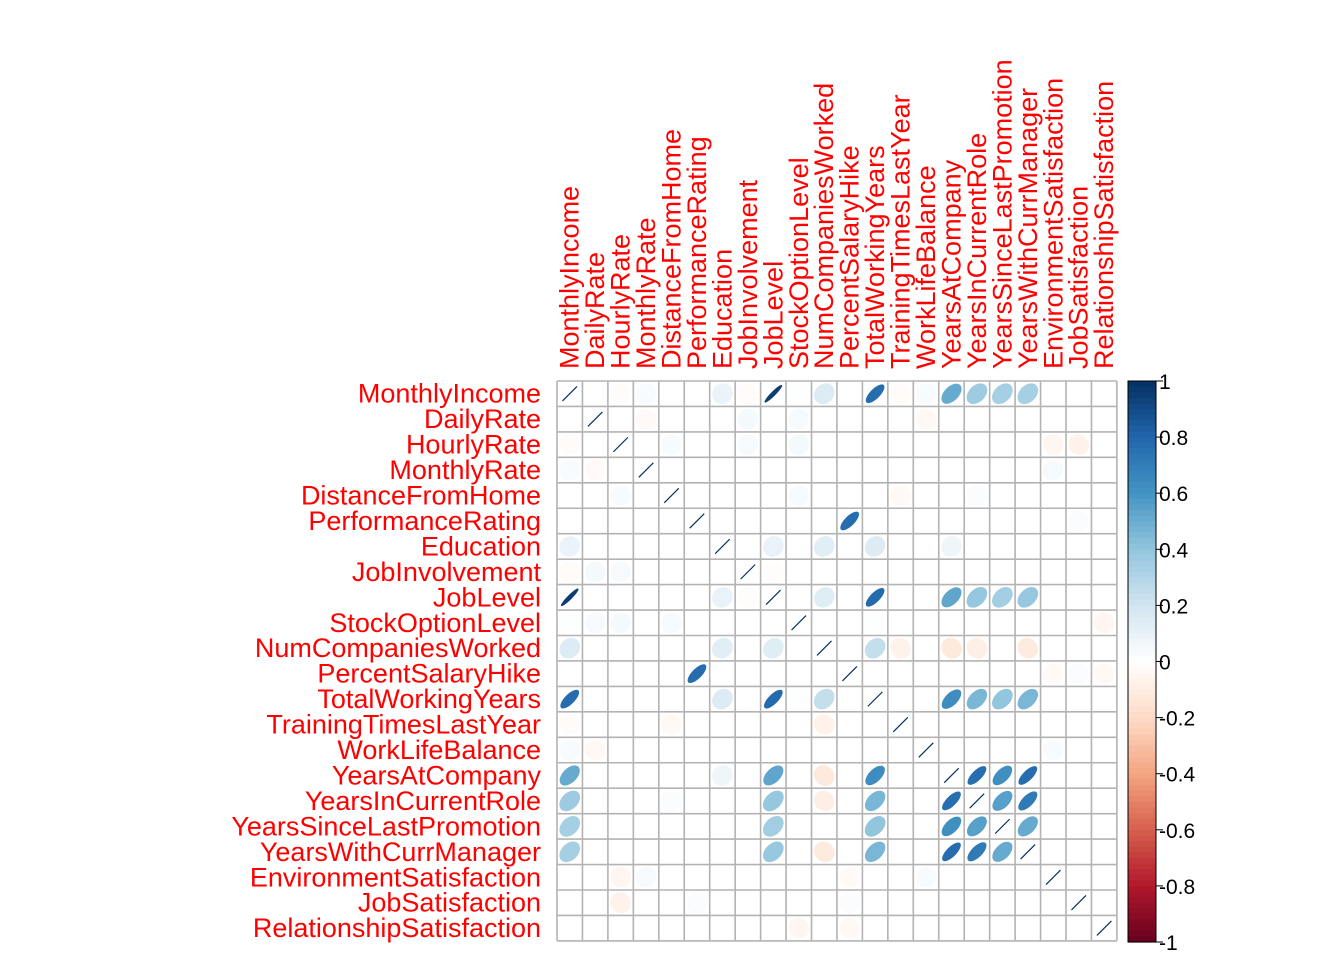 This screenshot has height=960, width=1344. Describe the element at coordinates (1028, 546) in the screenshot. I see `cell-Education-YearsWithCurrManager` at that location.